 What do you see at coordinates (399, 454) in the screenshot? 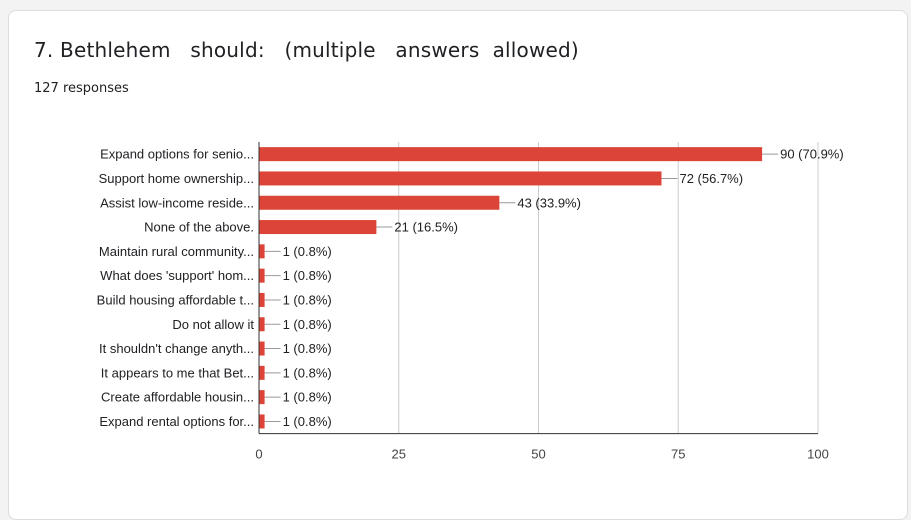
I see `x-tick-label: 25` at bounding box center [399, 454].